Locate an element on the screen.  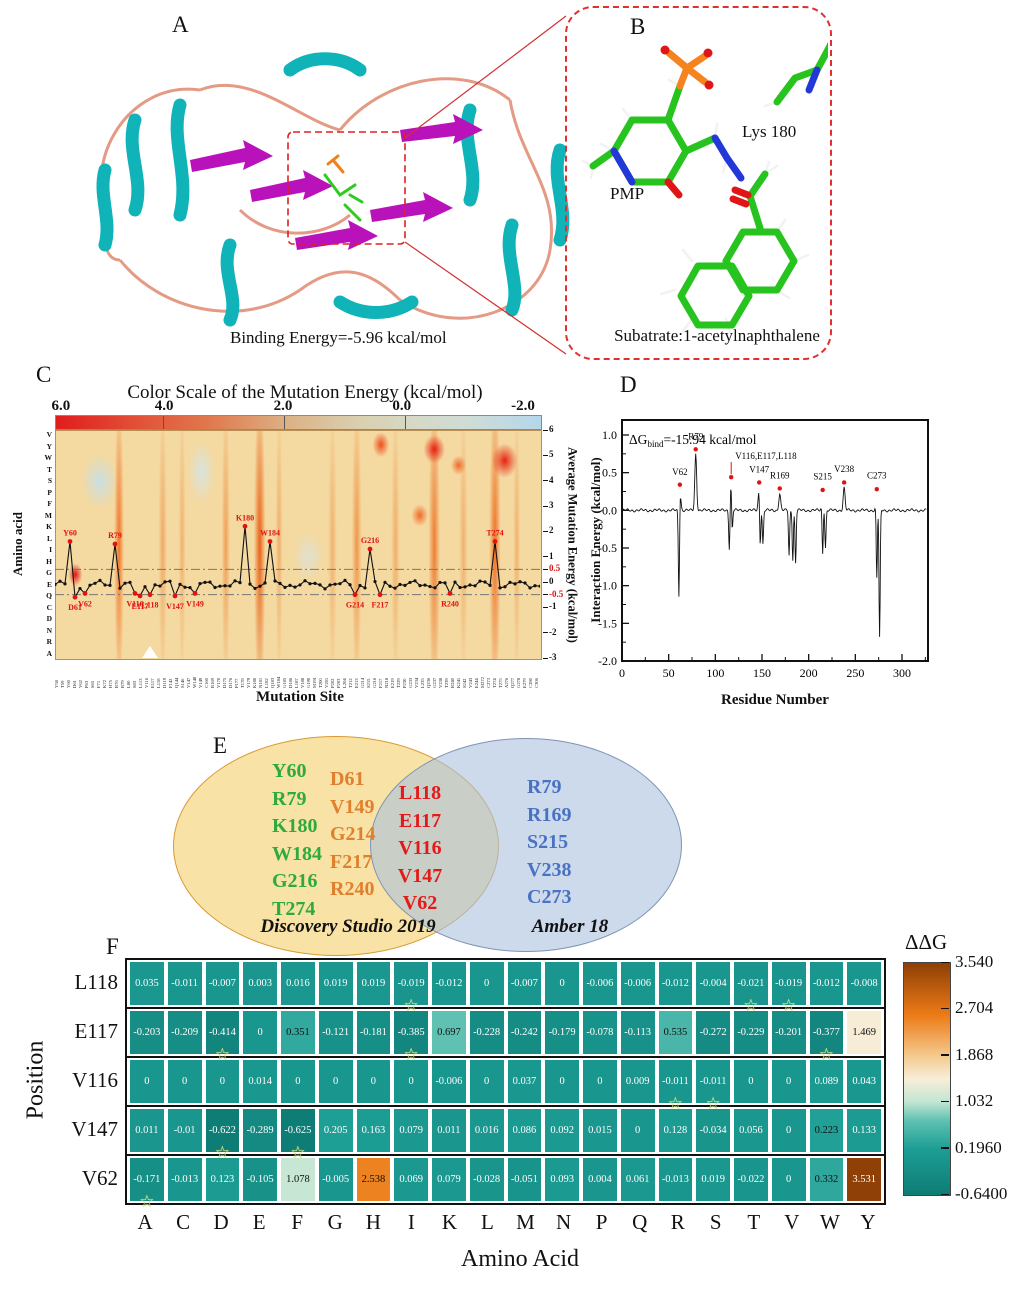
position-row-label: E117 is located at coordinates (96, 1031).